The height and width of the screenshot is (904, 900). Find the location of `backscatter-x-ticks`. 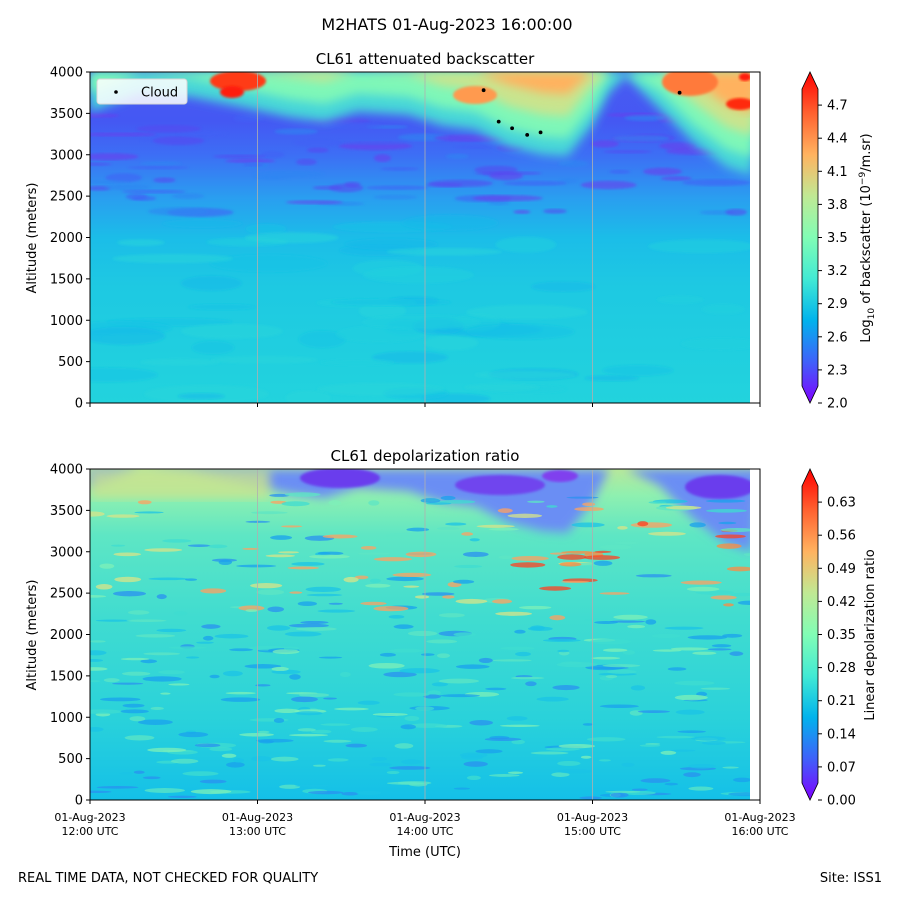

backscatter-x-ticks is located at coordinates (425, 405).